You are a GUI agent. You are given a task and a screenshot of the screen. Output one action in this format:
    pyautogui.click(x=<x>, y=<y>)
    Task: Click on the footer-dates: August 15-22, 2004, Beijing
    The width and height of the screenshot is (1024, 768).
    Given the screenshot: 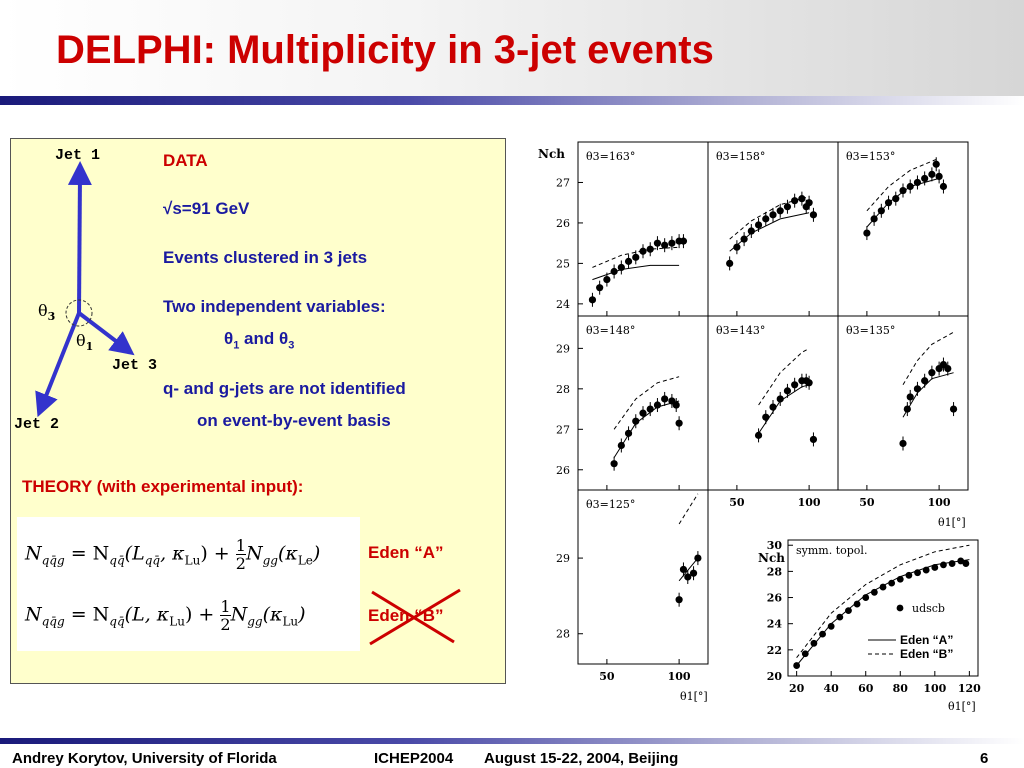 What is the action you would take?
    pyautogui.click(x=581, y=758)
    